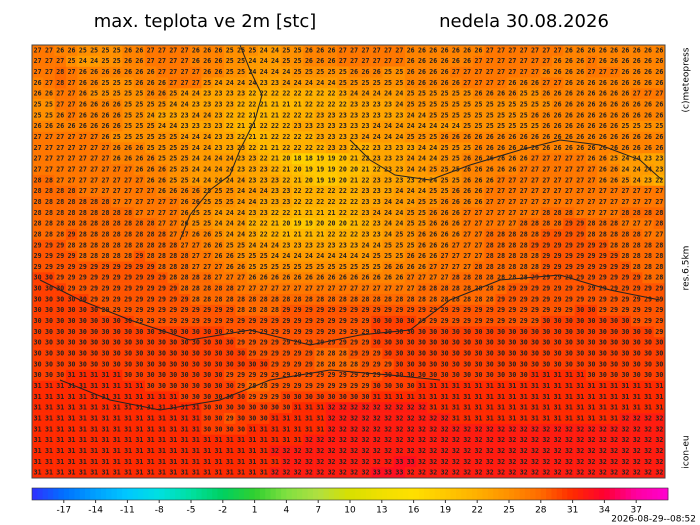  What do you see at coordinates (49, 213) in the screenshot?
I see `cell-value: 28` at bounding box center [49, 213].